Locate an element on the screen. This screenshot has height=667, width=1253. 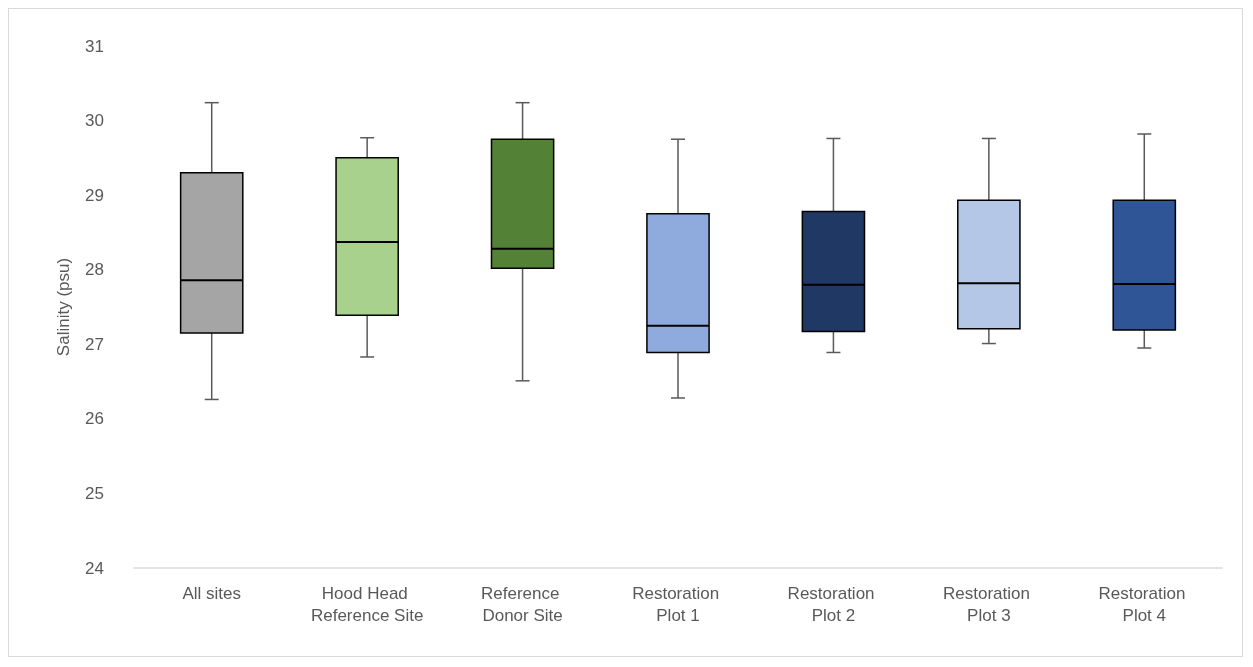
y-tick-label: 31 is located at coordinates (94, 46).